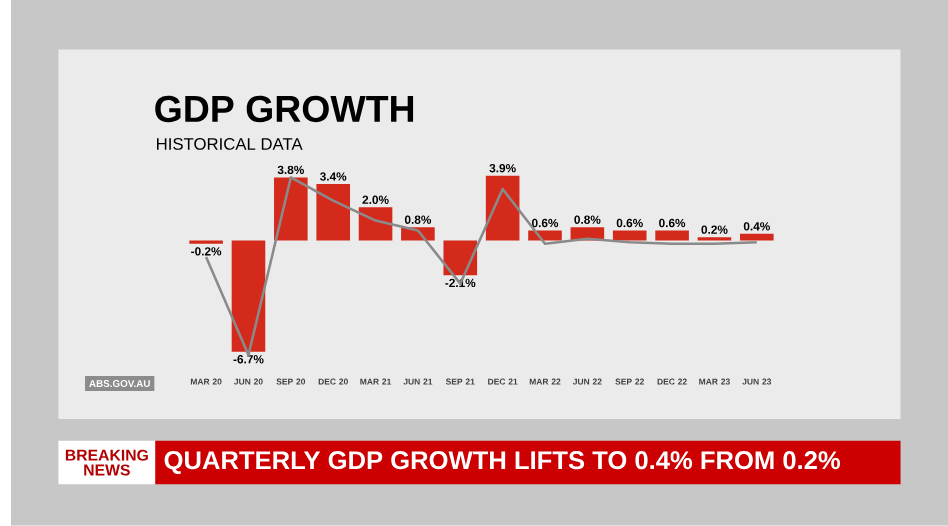 Image resolution: width=948 pixels, height=526 pixels. I want to click on text: QUARTERLY GDP GROWTH LIFTS TO 0.4% FROM 0.2%, so click(502, 463).